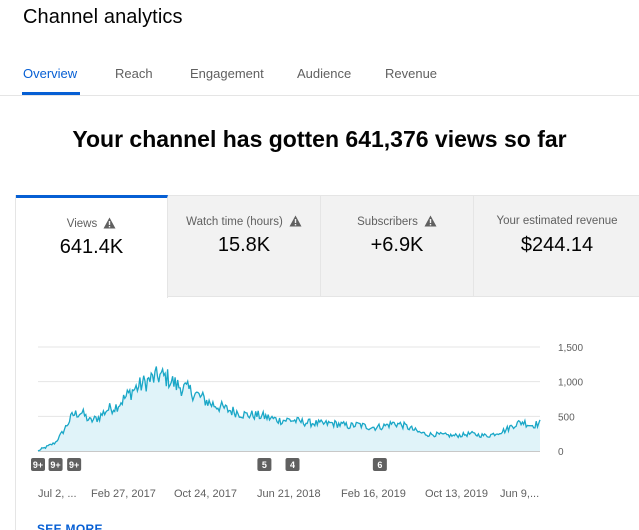 The height and width of the screenshot is (530, 639). I want to click on event-marker-label: 6, so click(379, 465).